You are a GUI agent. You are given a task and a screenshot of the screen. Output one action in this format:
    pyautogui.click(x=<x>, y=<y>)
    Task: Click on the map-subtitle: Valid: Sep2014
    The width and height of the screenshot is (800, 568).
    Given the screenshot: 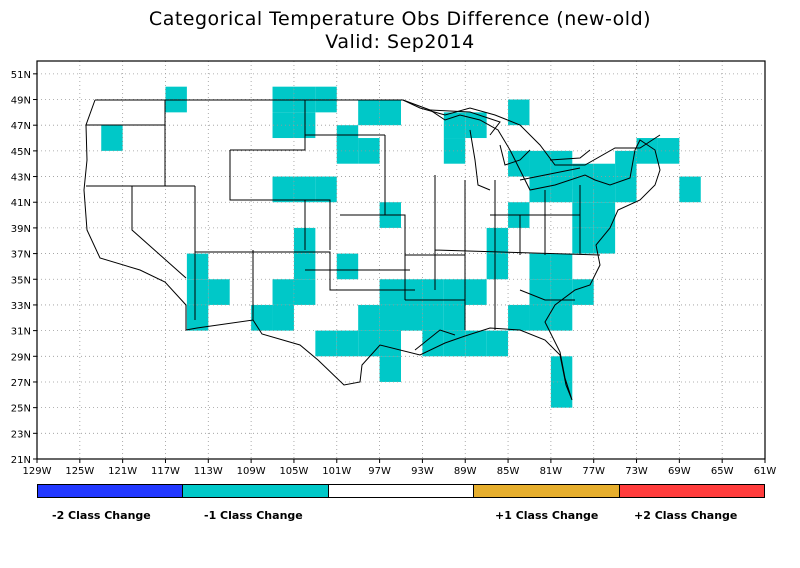 What is the action you would take?
    pyautogui.click(x=400, y=42)
    